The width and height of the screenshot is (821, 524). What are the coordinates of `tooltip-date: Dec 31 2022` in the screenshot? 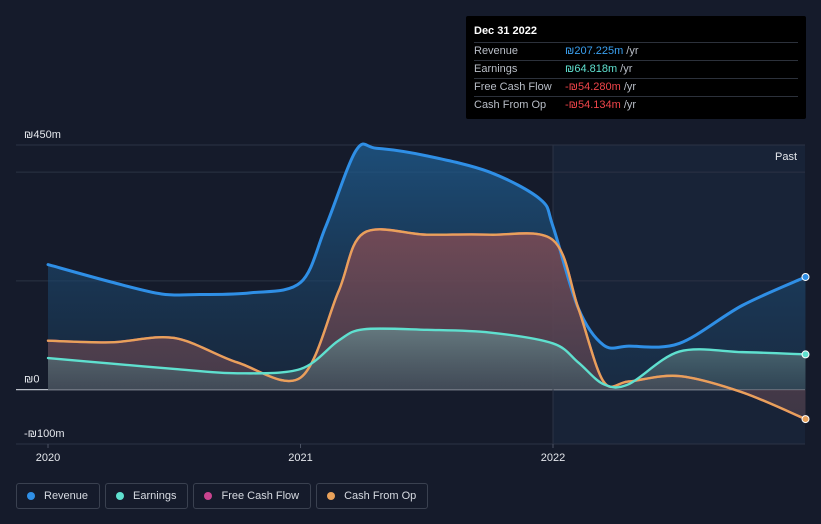 It's located at (505, 31).